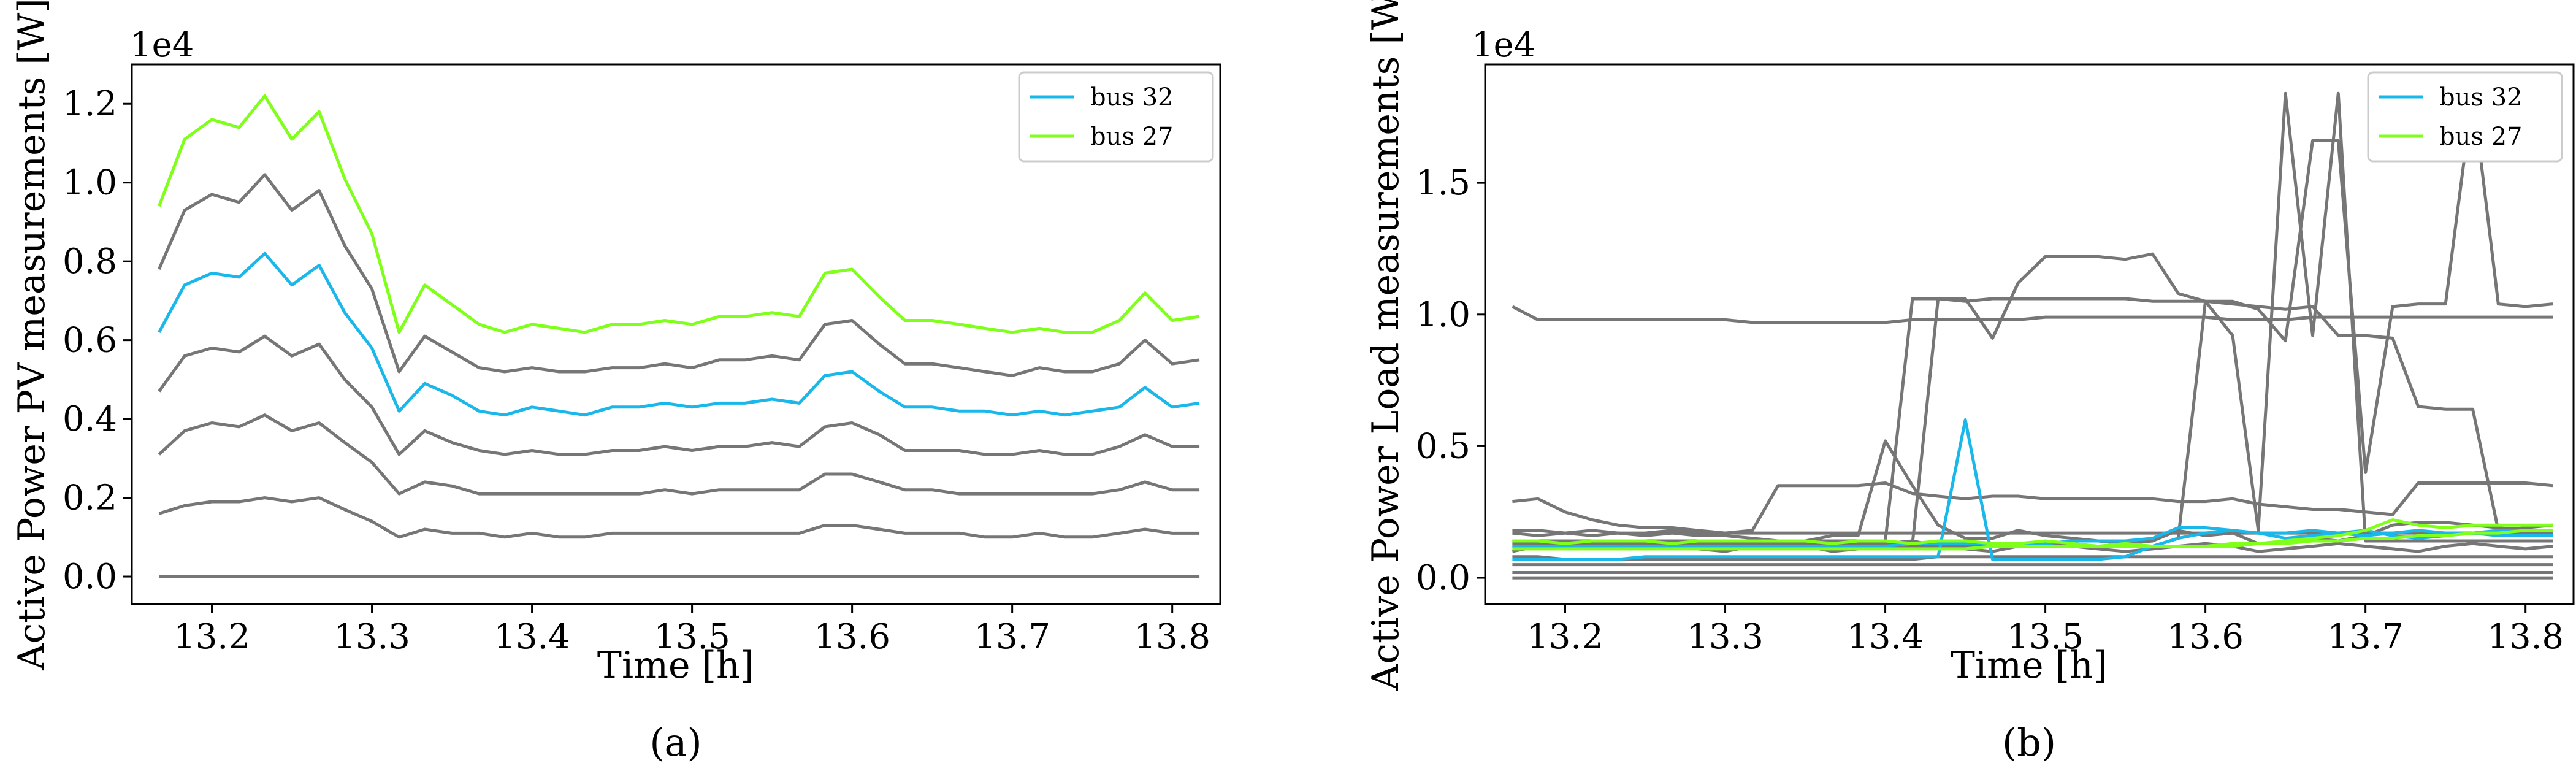 The image size is (2576, 774). Describe the element at coordinates (2029, 742) in the screenshot. I see `panel-caption: (b)` at that location.